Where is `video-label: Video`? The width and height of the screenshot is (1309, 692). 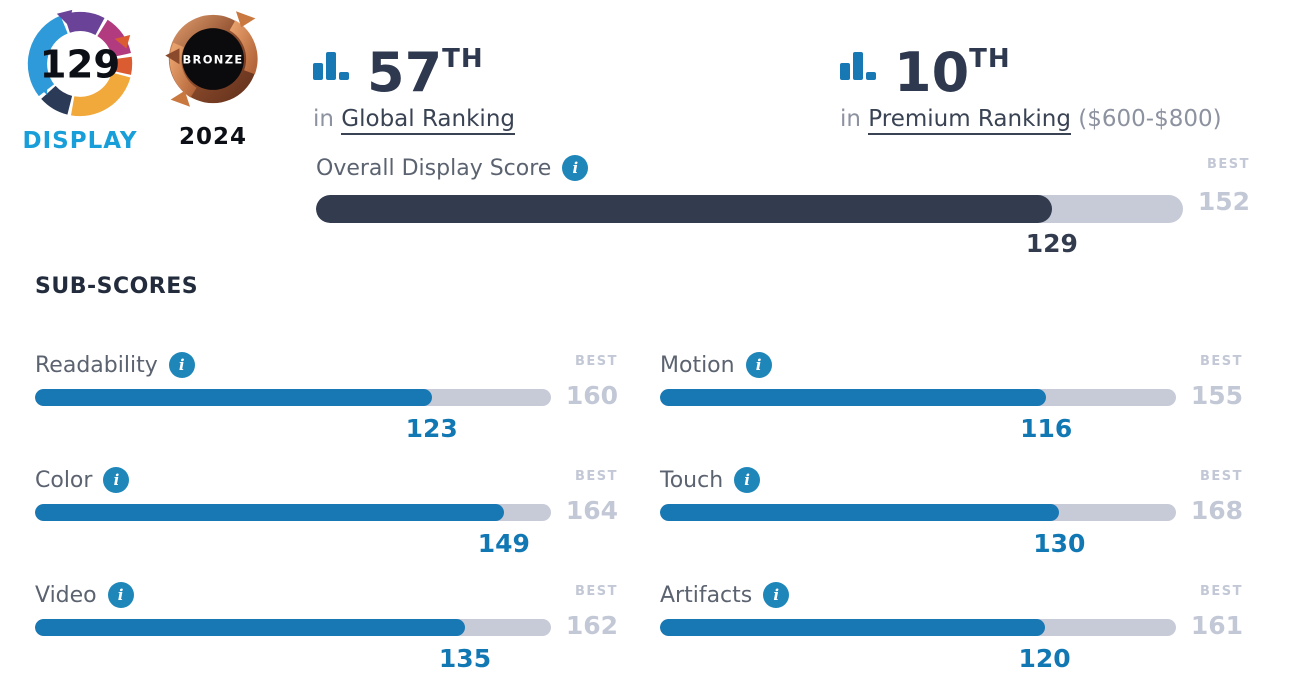
video-label: Video is located at coordinates (66, 595).